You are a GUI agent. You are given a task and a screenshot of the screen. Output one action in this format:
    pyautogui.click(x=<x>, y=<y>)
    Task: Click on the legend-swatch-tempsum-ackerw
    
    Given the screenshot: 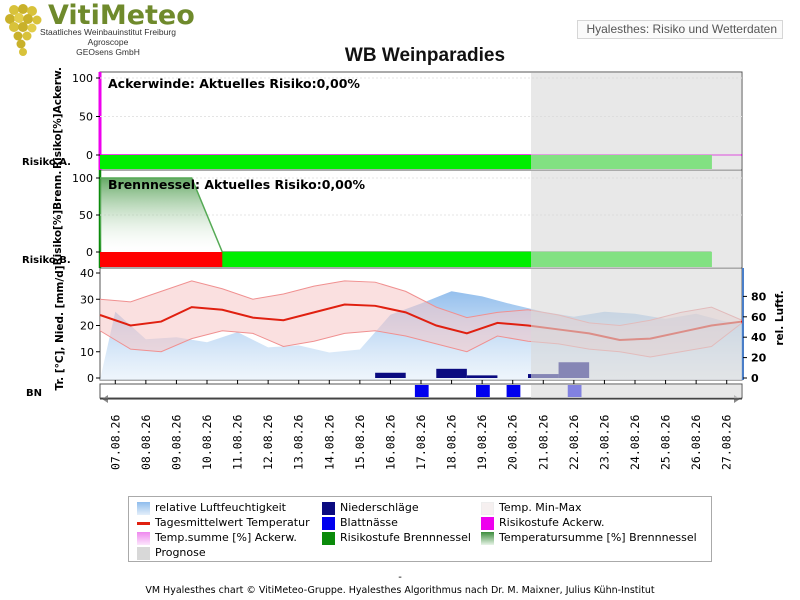 What is the action you would take?
    pyautogui.click(x=143, y=538)
    